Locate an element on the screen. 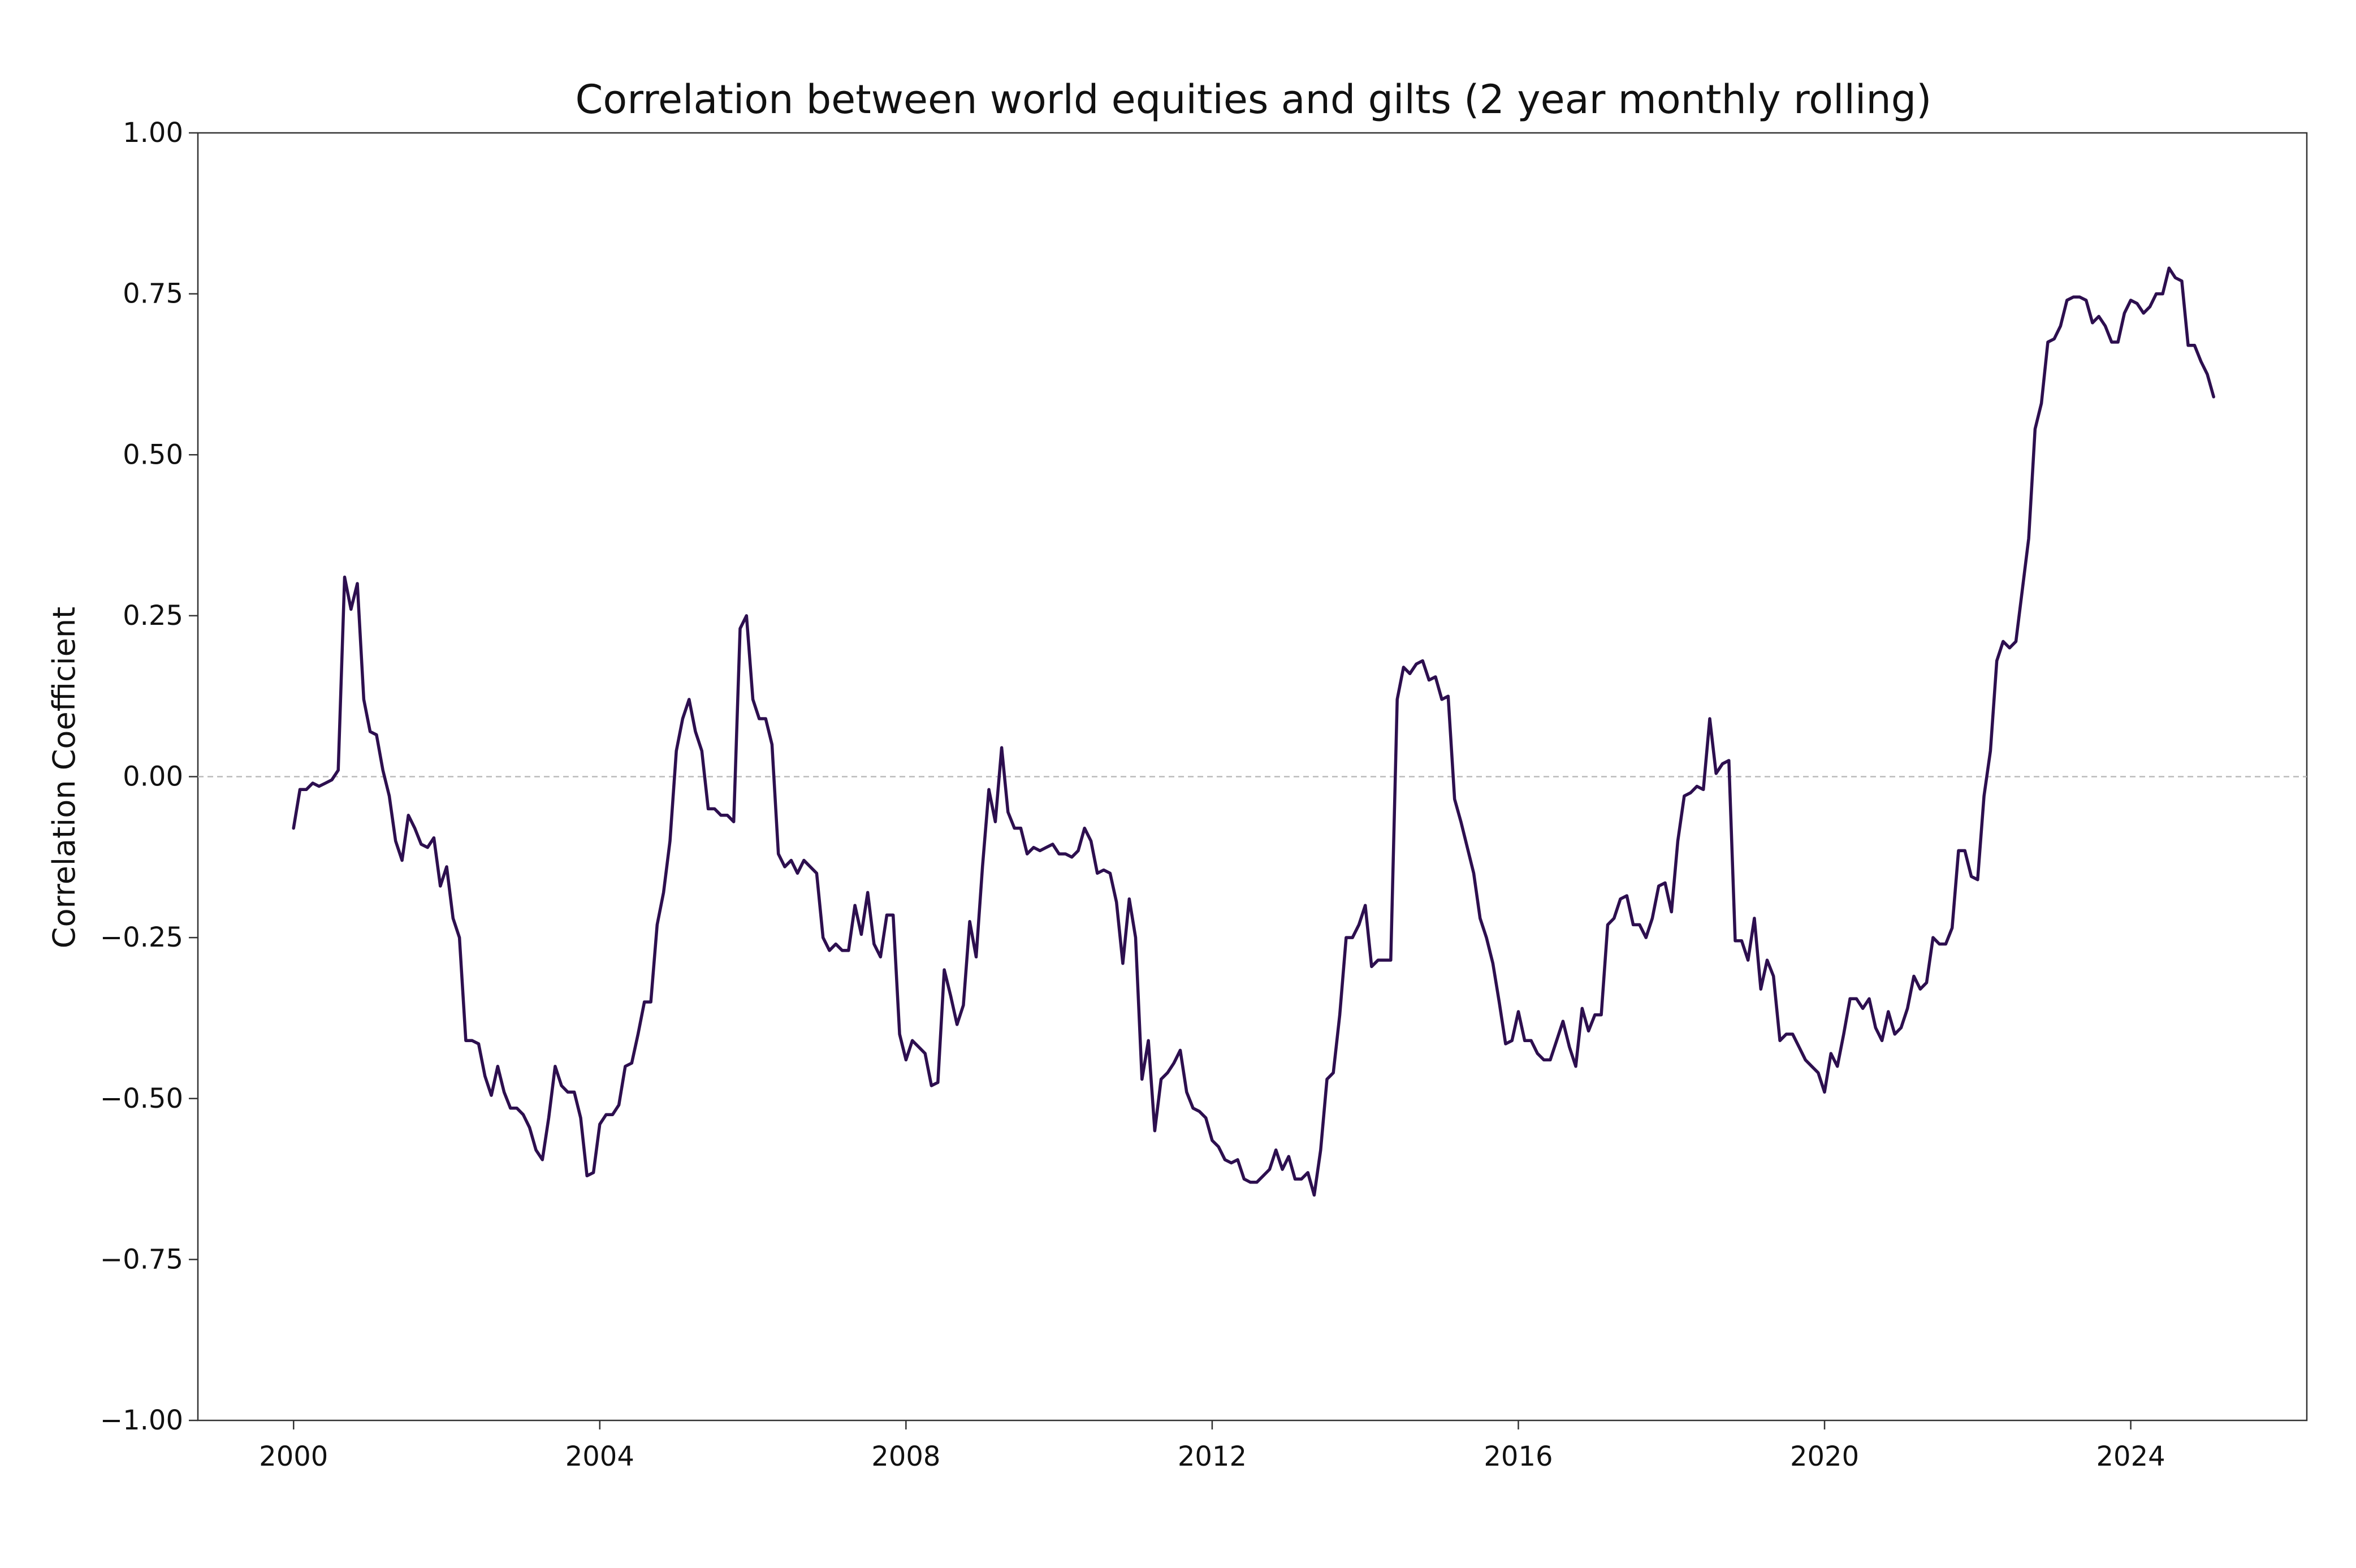  x-tick-label: 2016 is located at coordinates (1519, 1456).